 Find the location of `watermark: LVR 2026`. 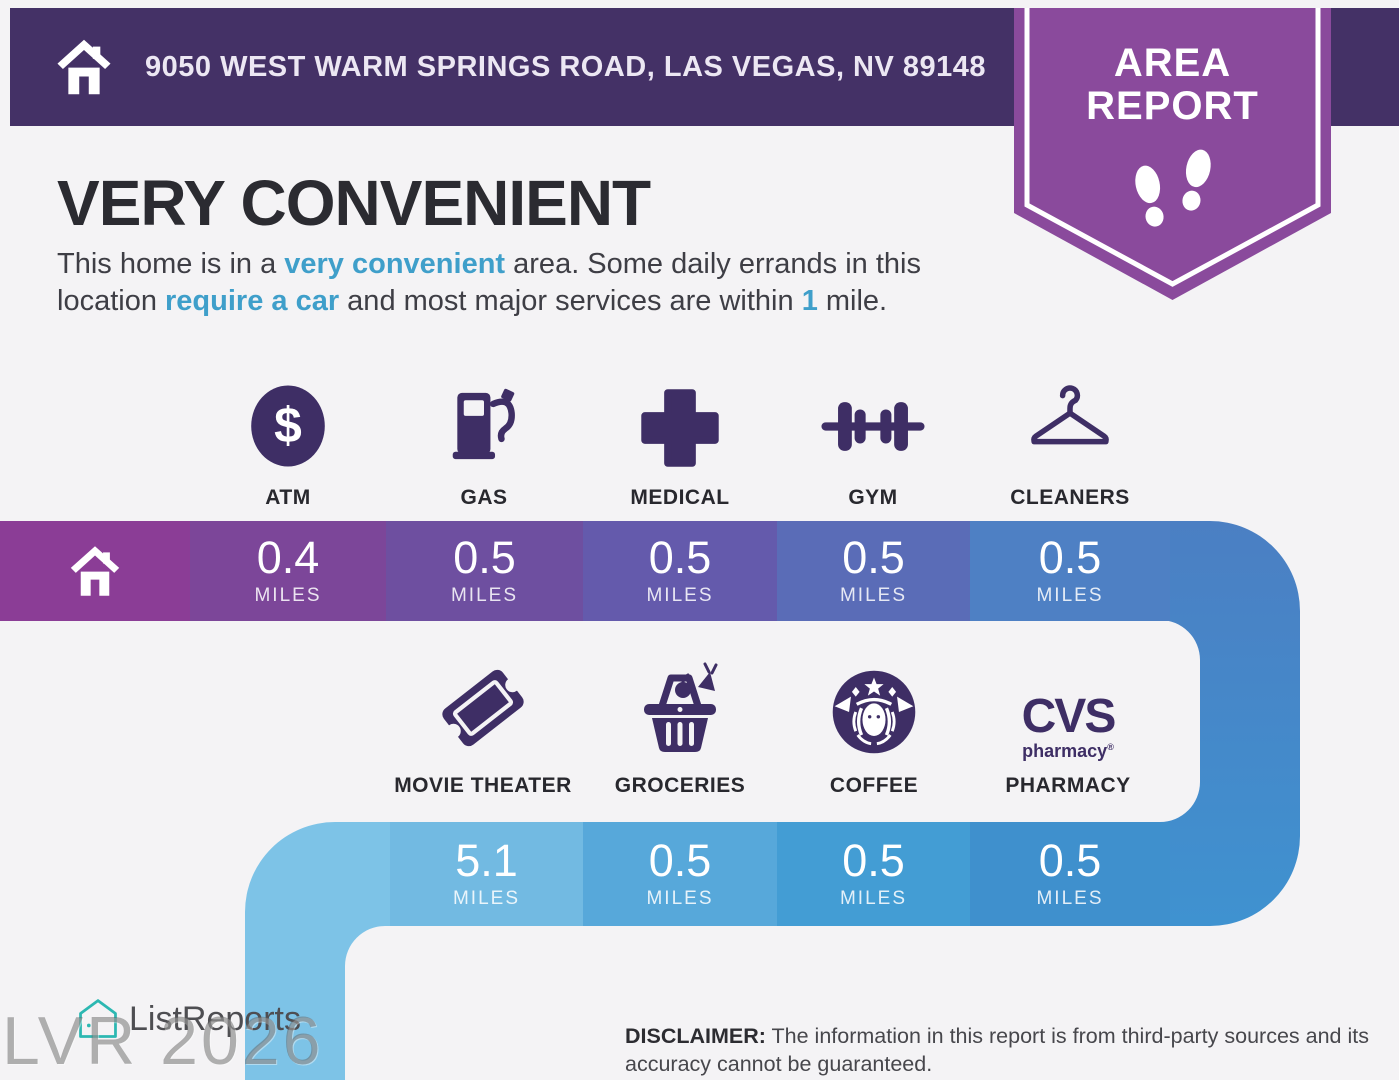

watermark: LVR 2026 is located at coordinates (163, 1041).